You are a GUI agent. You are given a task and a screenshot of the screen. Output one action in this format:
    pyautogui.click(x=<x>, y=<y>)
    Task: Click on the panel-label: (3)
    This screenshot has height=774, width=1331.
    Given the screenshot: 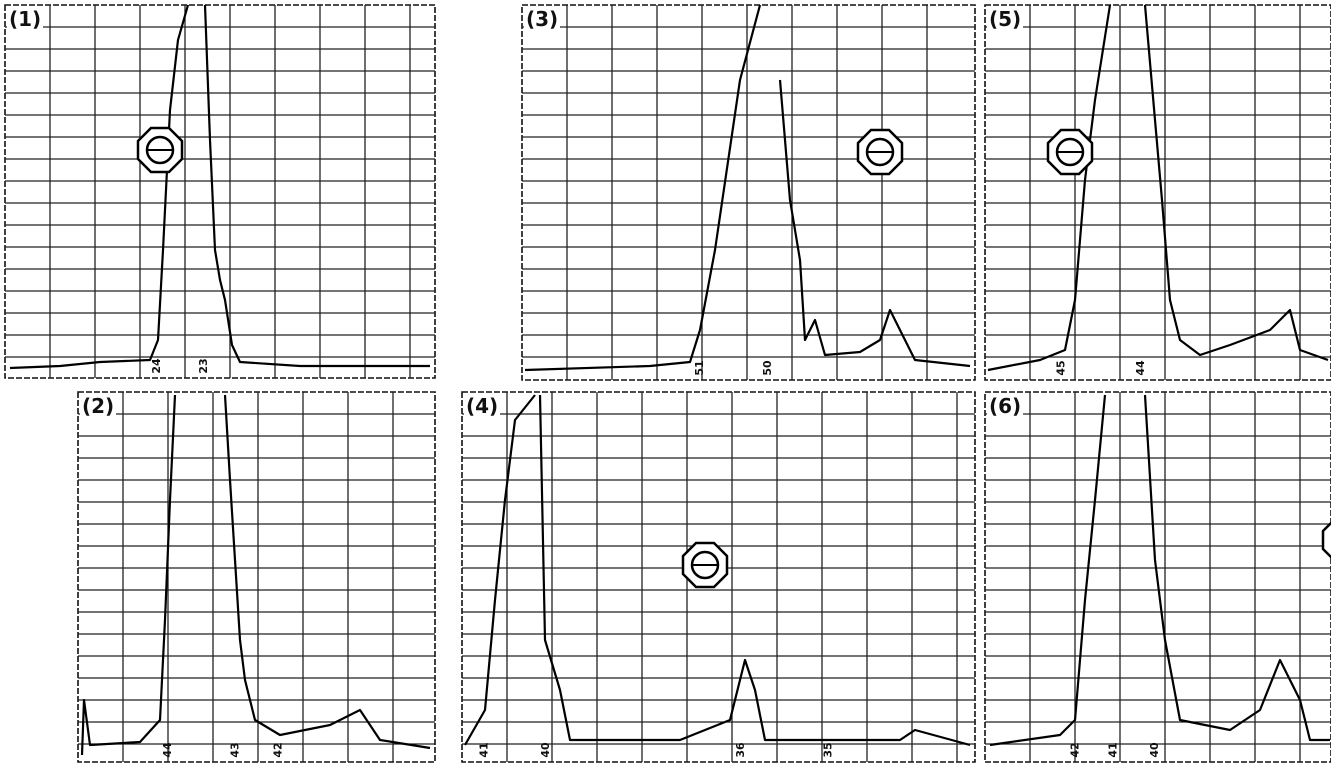 What is the action you would take?
    pyautogui.click(x=542, y=19)
    